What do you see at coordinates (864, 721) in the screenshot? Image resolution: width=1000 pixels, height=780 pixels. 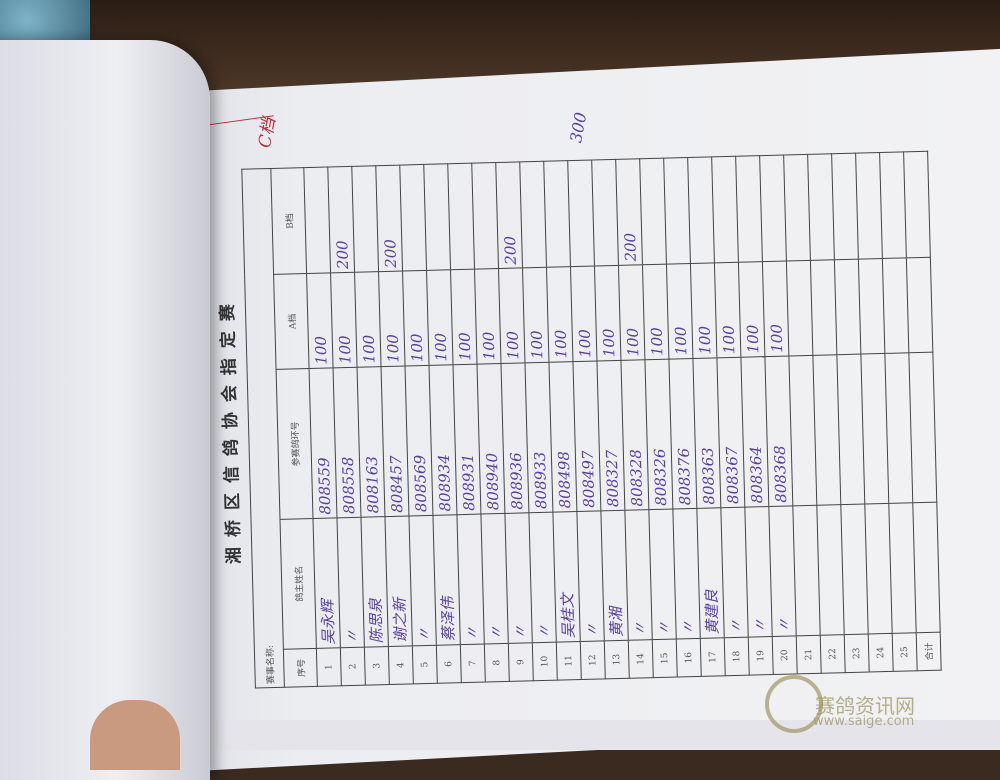 I see `watermark-url: www.saige.com` at bounding box center [864, 721].